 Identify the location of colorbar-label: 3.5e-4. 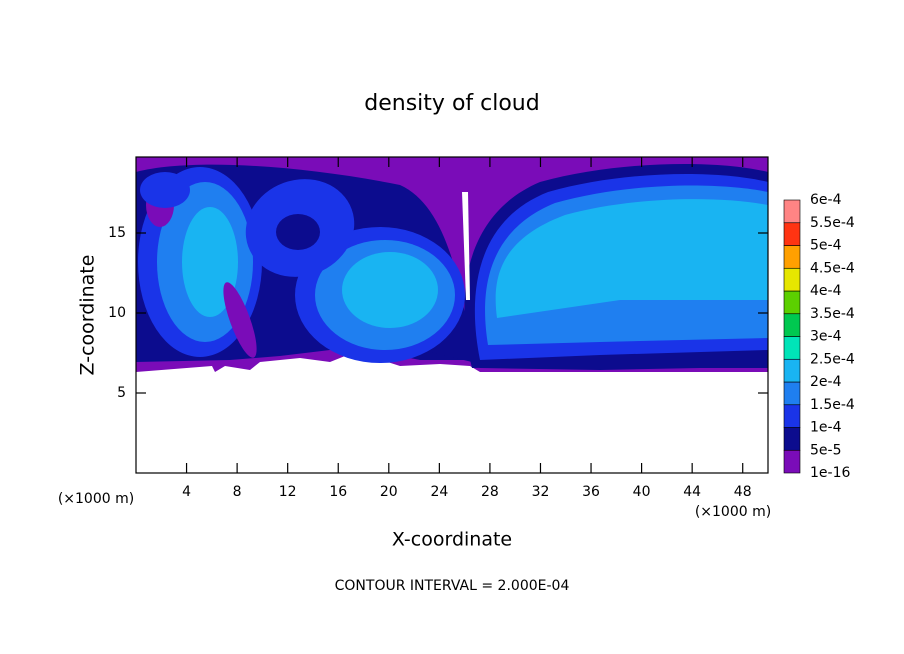
(832, 314).